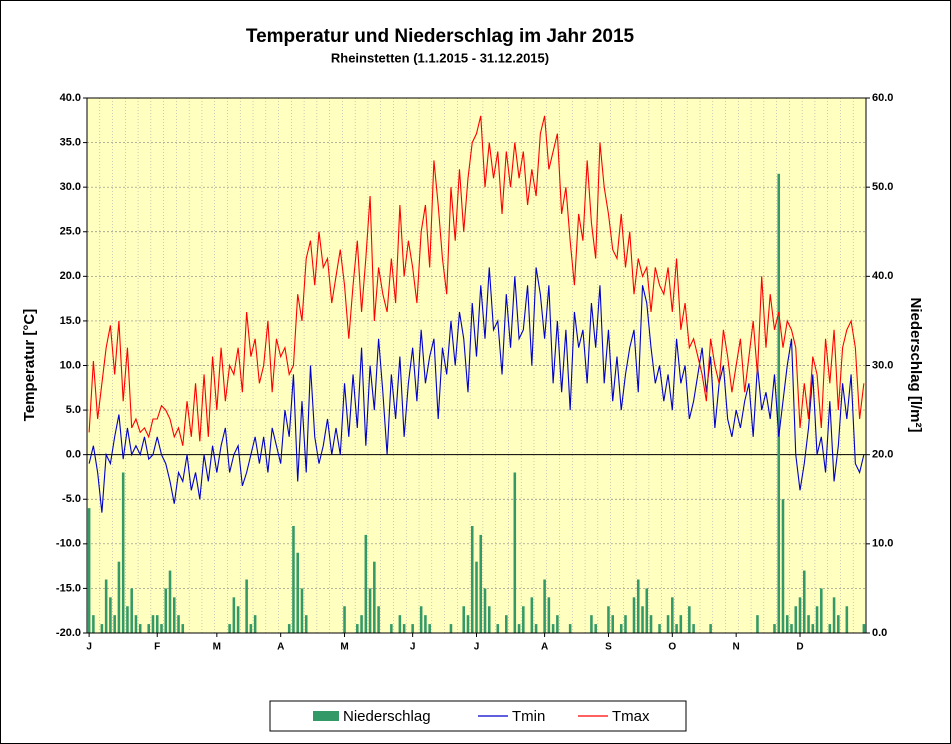 The width and height of the screenshot is (951, 744). Describe the element at coordinates (440, 36) in the screenshot. I see `chart-title: Temperatur und Niederschlag im Jahr 2015` at that location.